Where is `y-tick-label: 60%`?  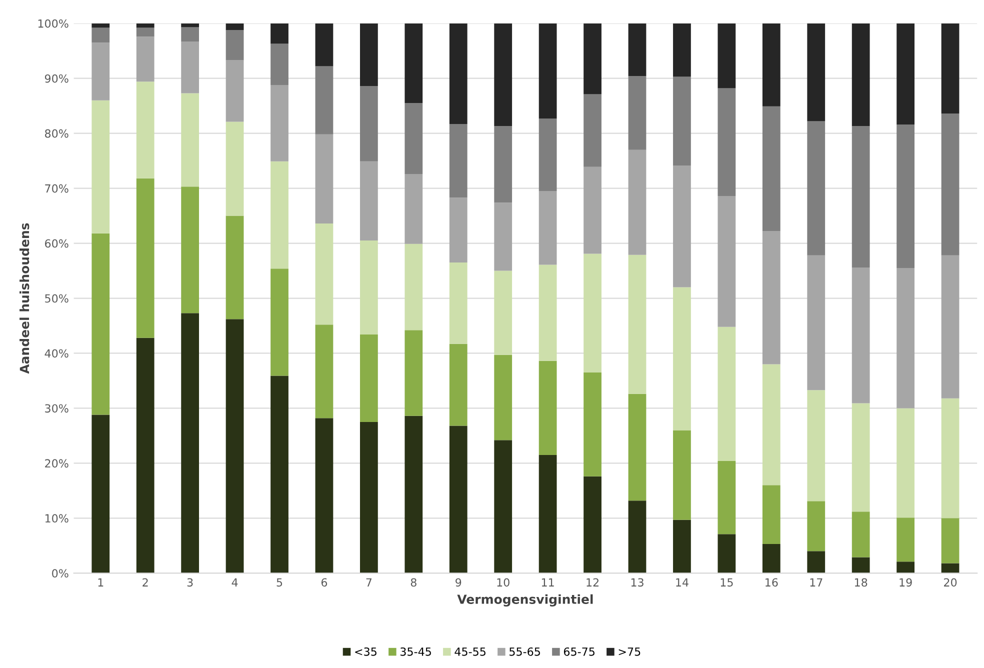
y-tick-label: 60% is located at coordinates (56, 243).